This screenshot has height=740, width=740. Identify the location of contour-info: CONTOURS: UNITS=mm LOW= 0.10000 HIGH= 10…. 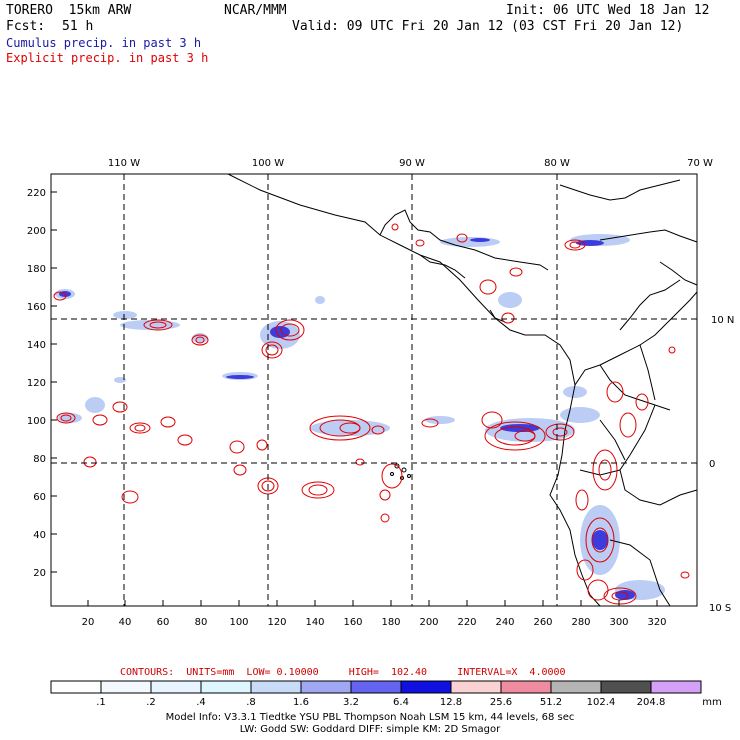
(343, 672).